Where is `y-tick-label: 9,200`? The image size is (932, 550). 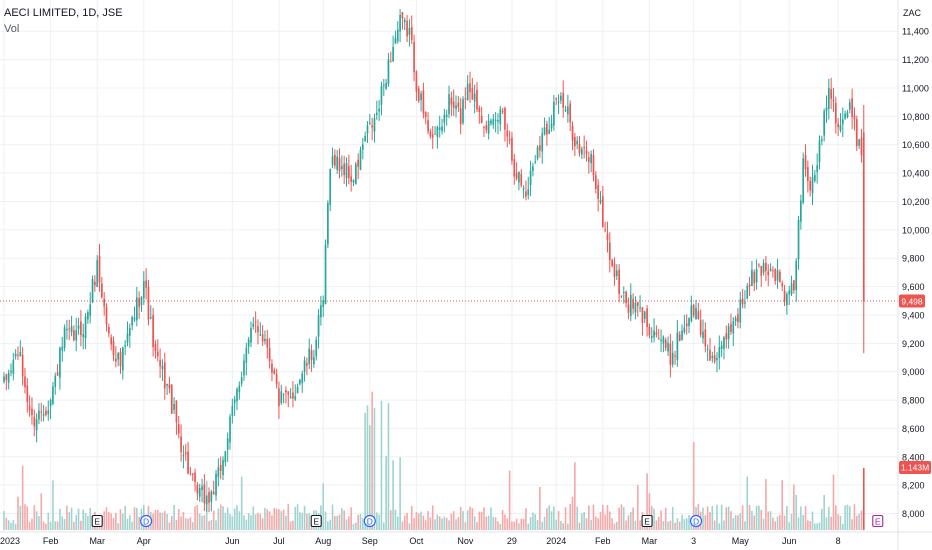
y-tick-label: 9,200 is located at coordinates (913, 344).